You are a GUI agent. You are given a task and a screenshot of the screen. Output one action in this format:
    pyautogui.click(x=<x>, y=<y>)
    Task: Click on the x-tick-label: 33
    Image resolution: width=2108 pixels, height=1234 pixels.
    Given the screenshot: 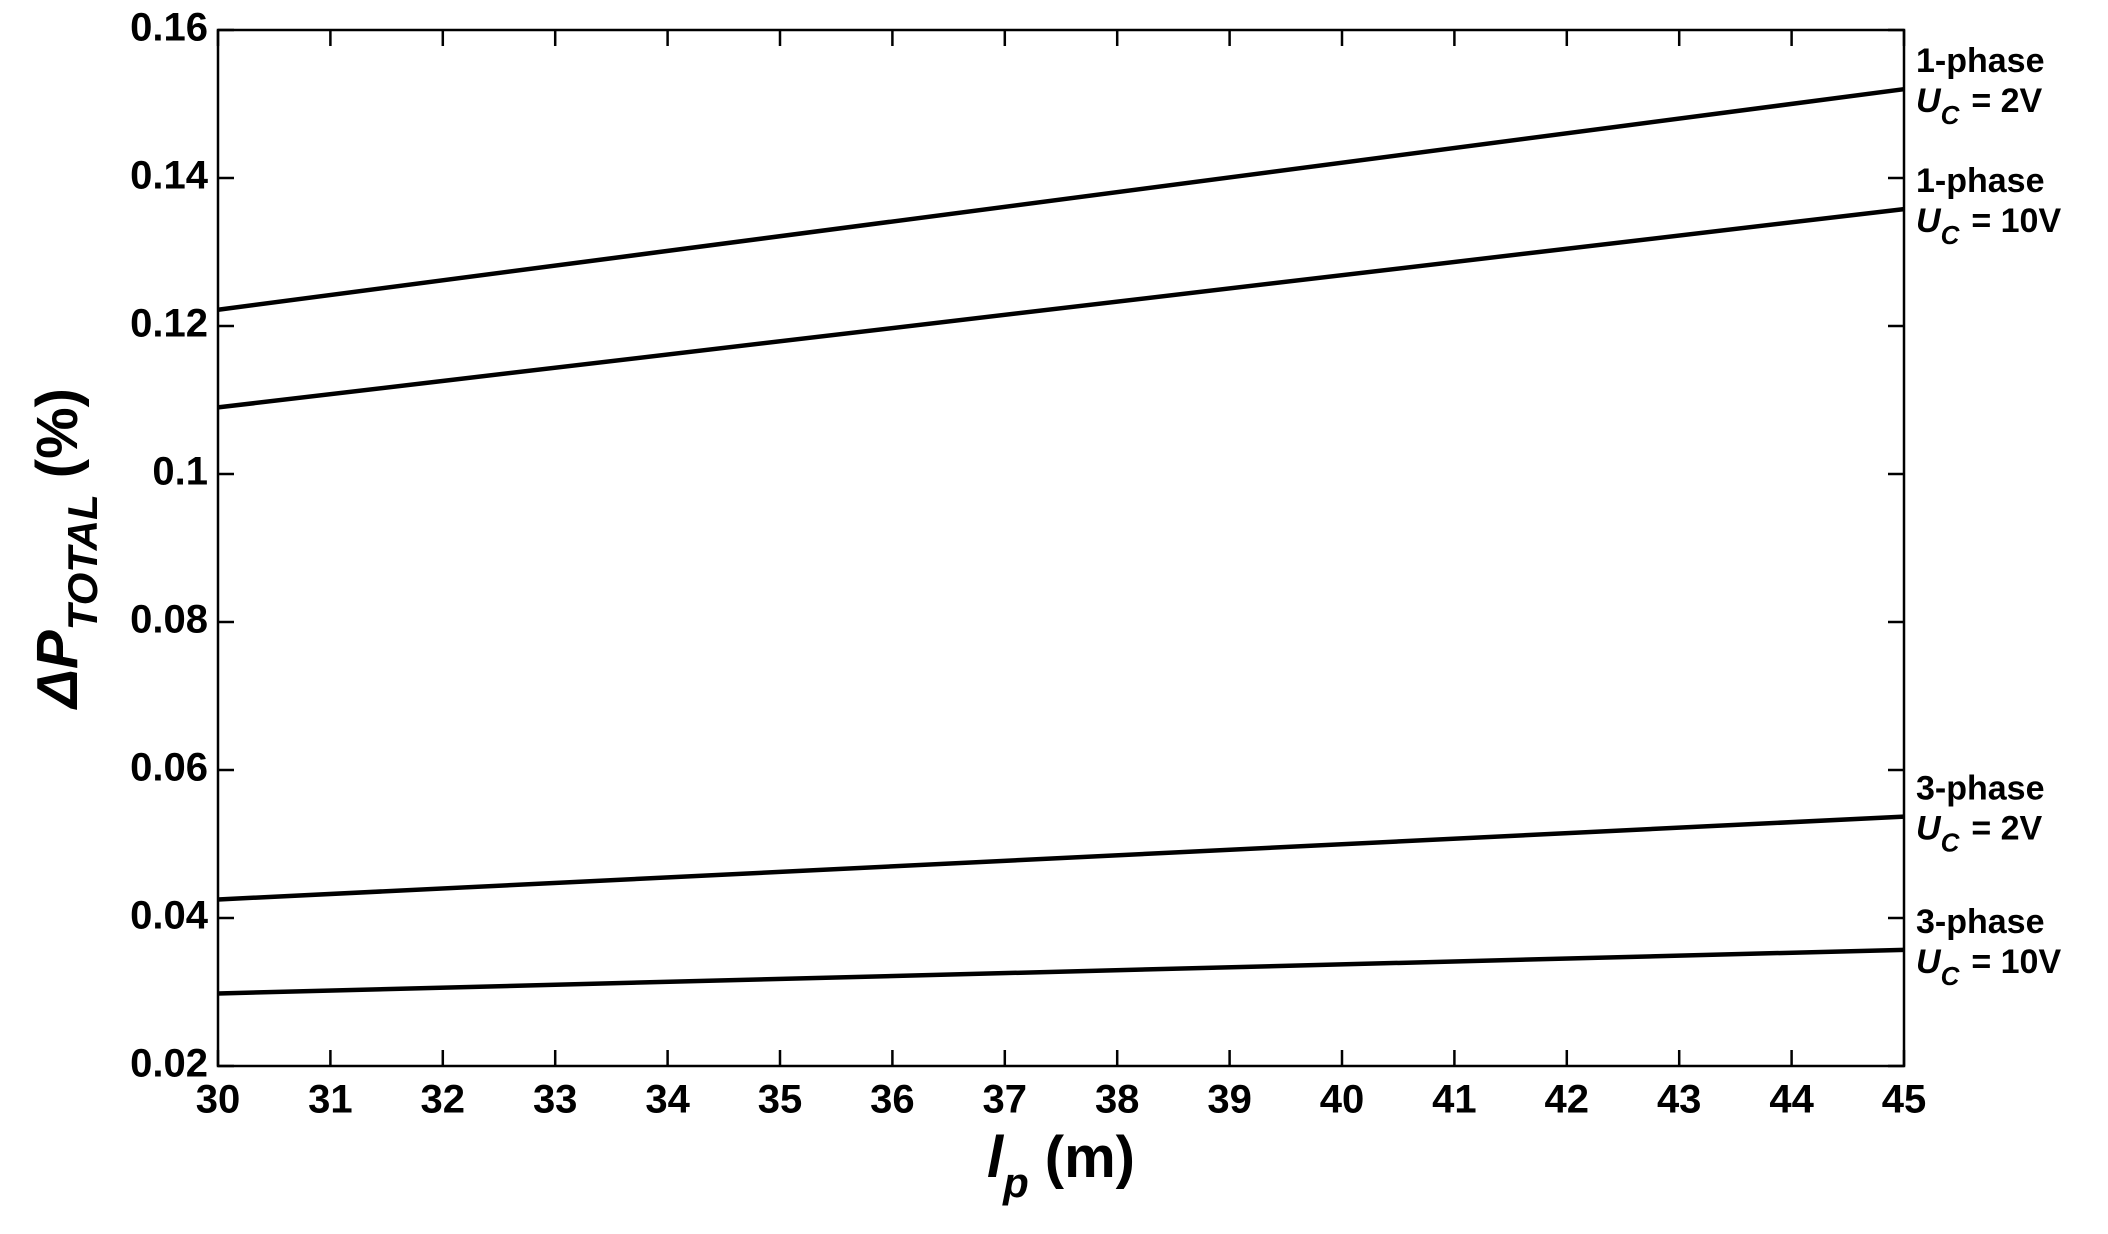 What is the action you would take?
    pyautogui.click(x=555, y=1100)
    